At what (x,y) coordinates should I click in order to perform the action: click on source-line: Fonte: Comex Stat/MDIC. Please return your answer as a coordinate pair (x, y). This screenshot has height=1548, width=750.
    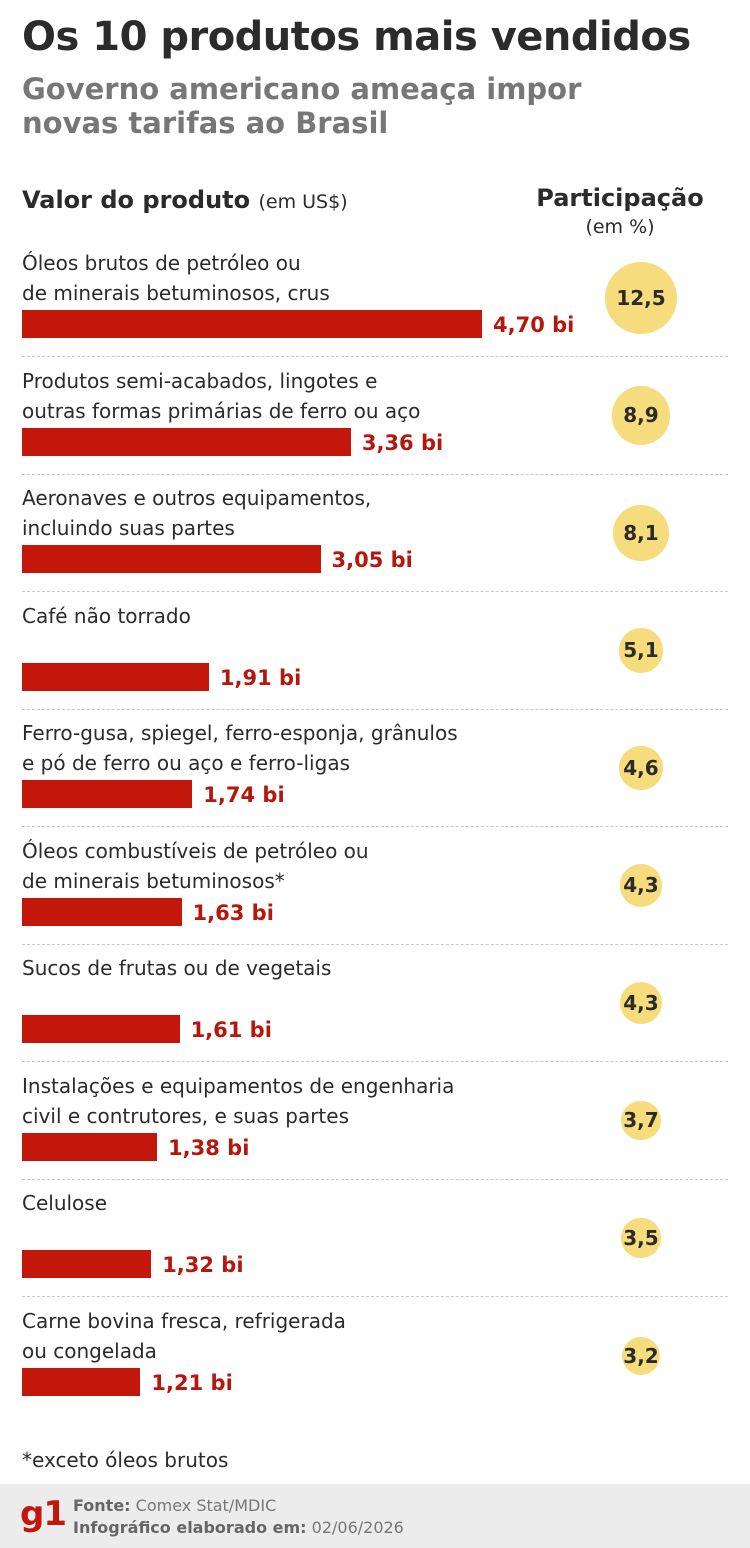
    Looking at the image, I should click on (174, 1505).